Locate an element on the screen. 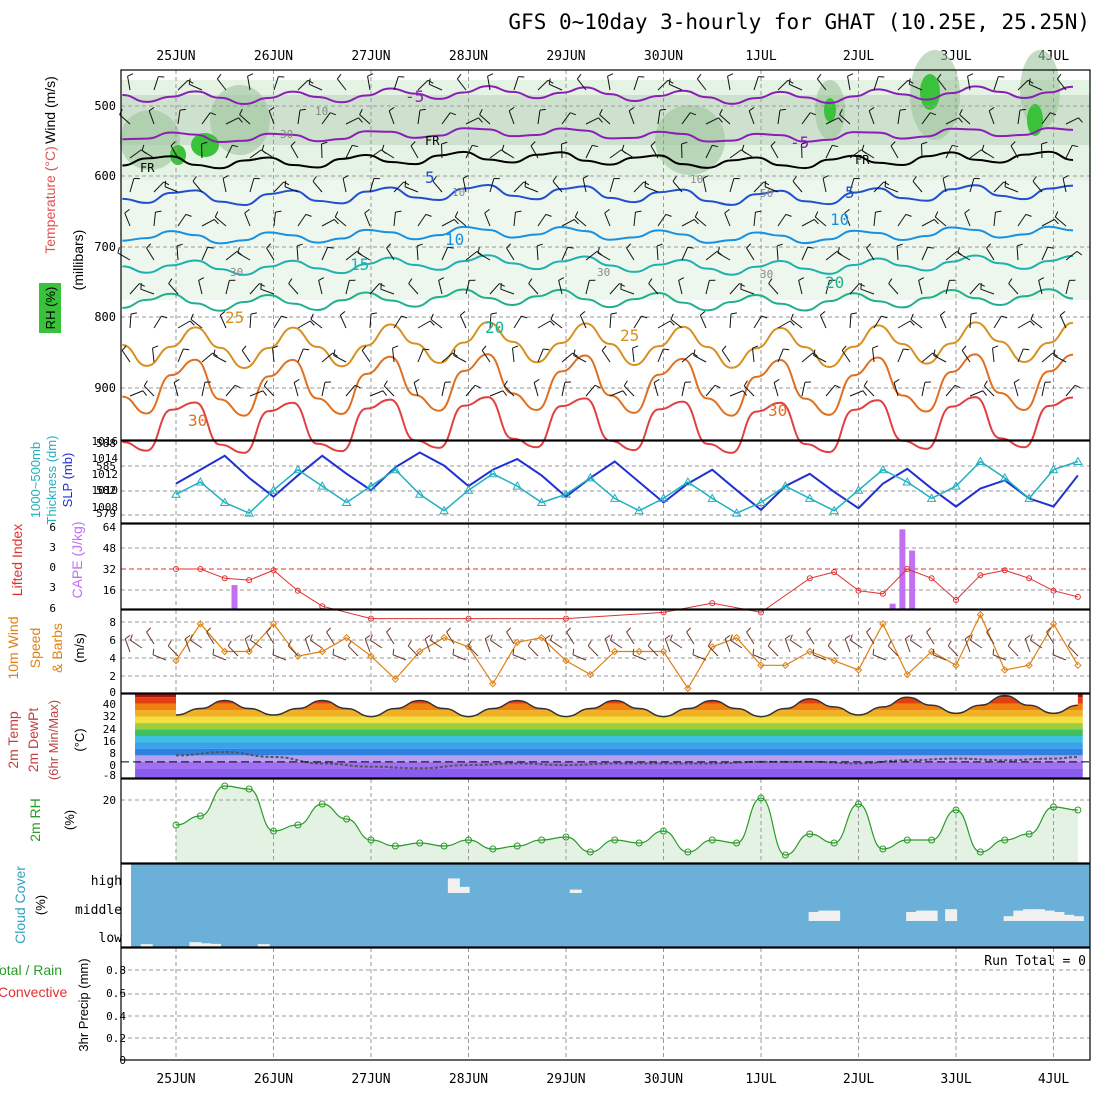 This screenshot has height=1100, width=1100. temperature-contour-label: 20 is located at coordinates (494, 327).